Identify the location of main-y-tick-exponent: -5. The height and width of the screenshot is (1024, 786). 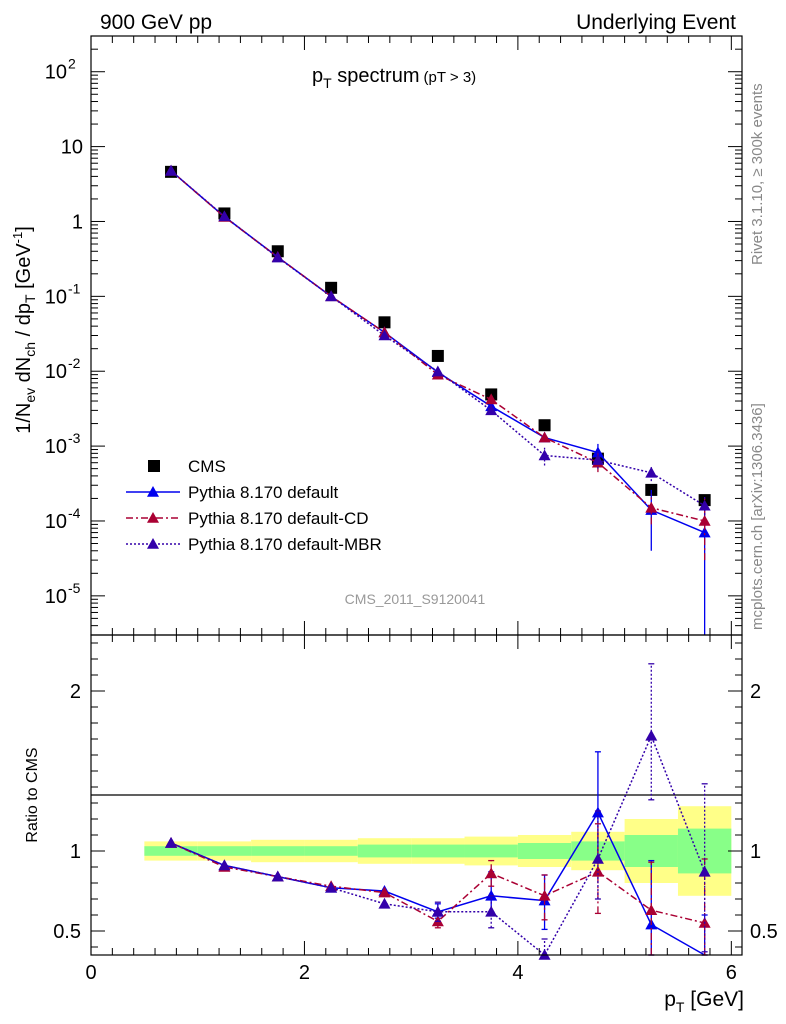
(74, 588).